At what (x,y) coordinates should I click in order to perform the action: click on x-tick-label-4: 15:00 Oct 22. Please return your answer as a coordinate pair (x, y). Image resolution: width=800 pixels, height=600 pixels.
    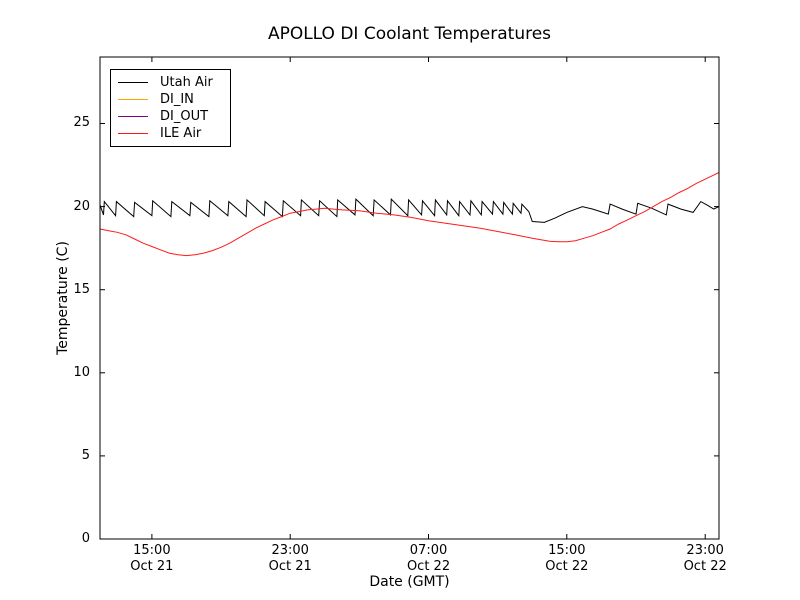
    Looking at the image, I should click on (567, 559).